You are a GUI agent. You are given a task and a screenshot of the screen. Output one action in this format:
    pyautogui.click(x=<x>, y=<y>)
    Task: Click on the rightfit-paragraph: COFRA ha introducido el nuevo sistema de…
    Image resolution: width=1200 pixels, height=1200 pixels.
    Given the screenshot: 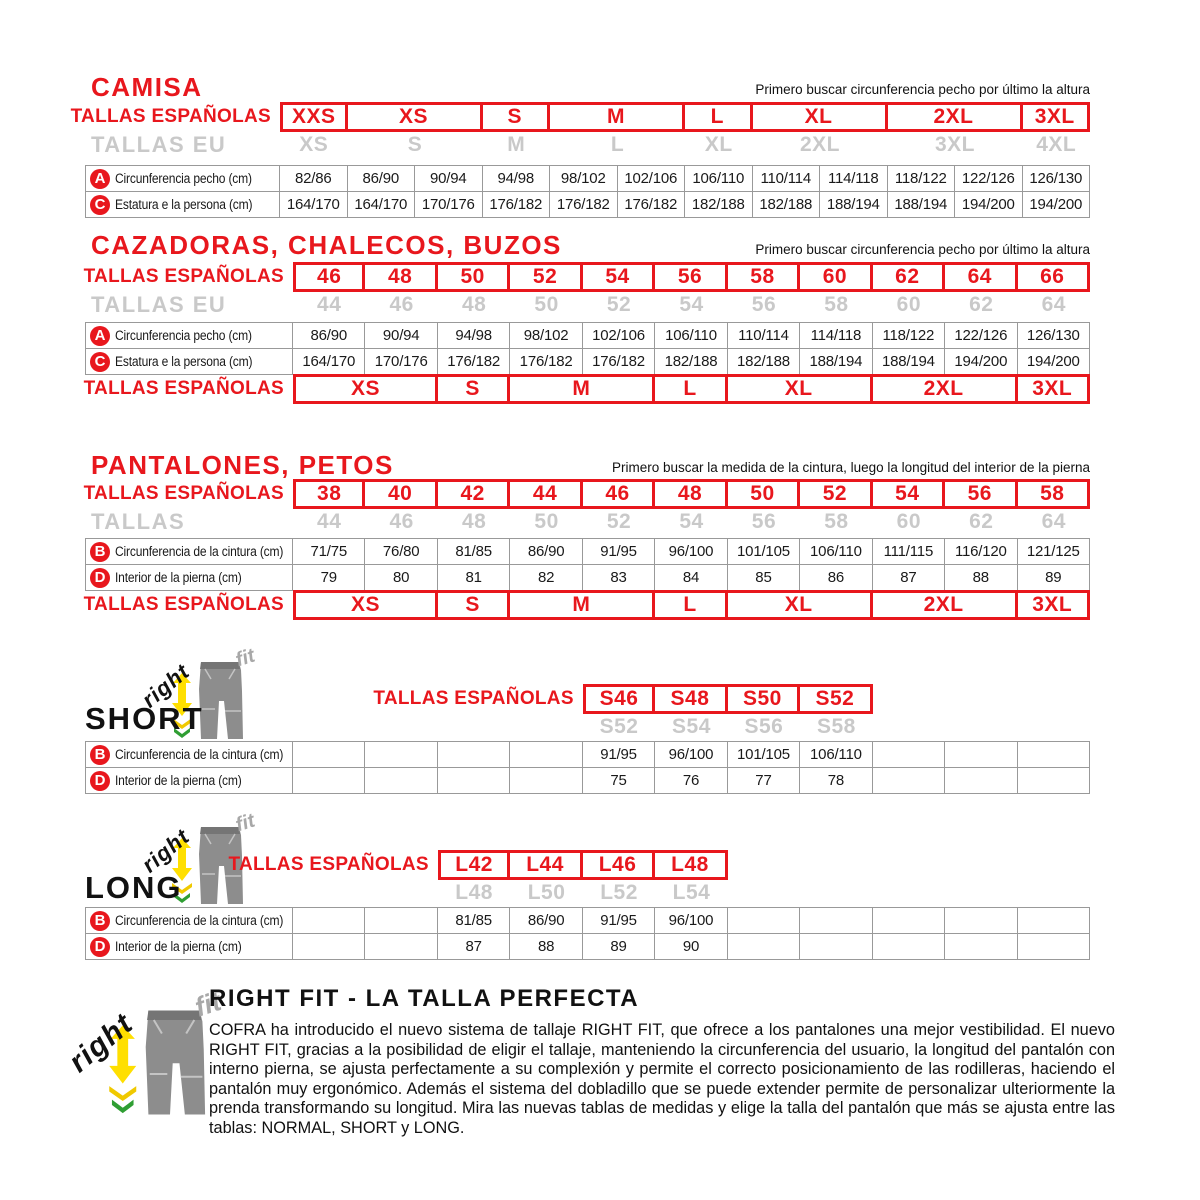 What is the action you would take?
    pyautogui.click(x=662, y=1079)
    